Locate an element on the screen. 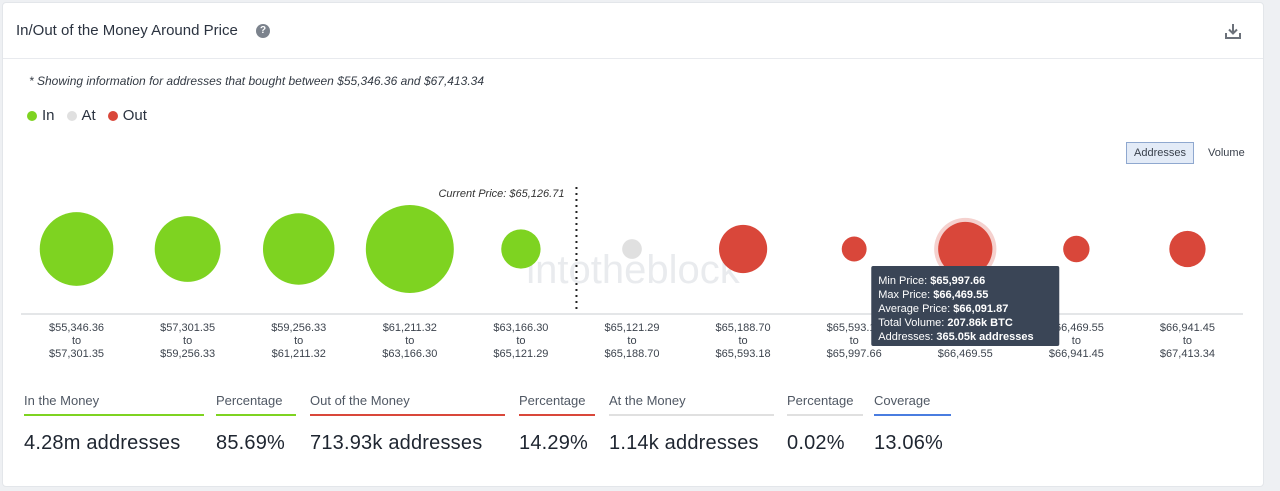  range-from-label: $57,301.35 is located at coordinates (187, 328).